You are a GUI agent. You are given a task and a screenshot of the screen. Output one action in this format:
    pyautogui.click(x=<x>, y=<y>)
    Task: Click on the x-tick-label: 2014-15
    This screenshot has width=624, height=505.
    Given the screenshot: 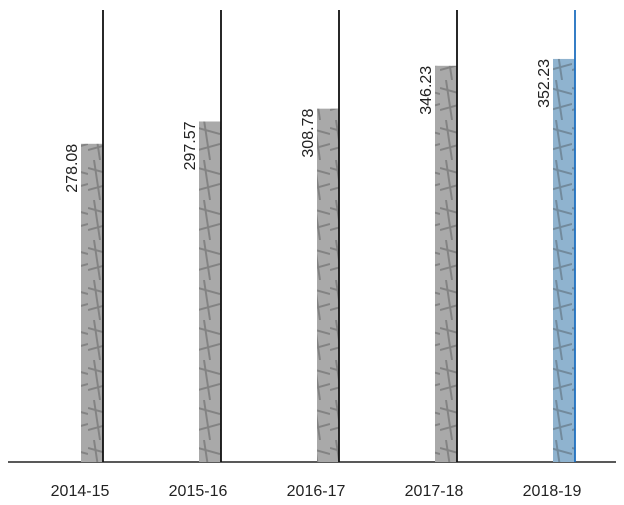 What is the action you would take?
    pyautogui.click(x=80, y=491)
    